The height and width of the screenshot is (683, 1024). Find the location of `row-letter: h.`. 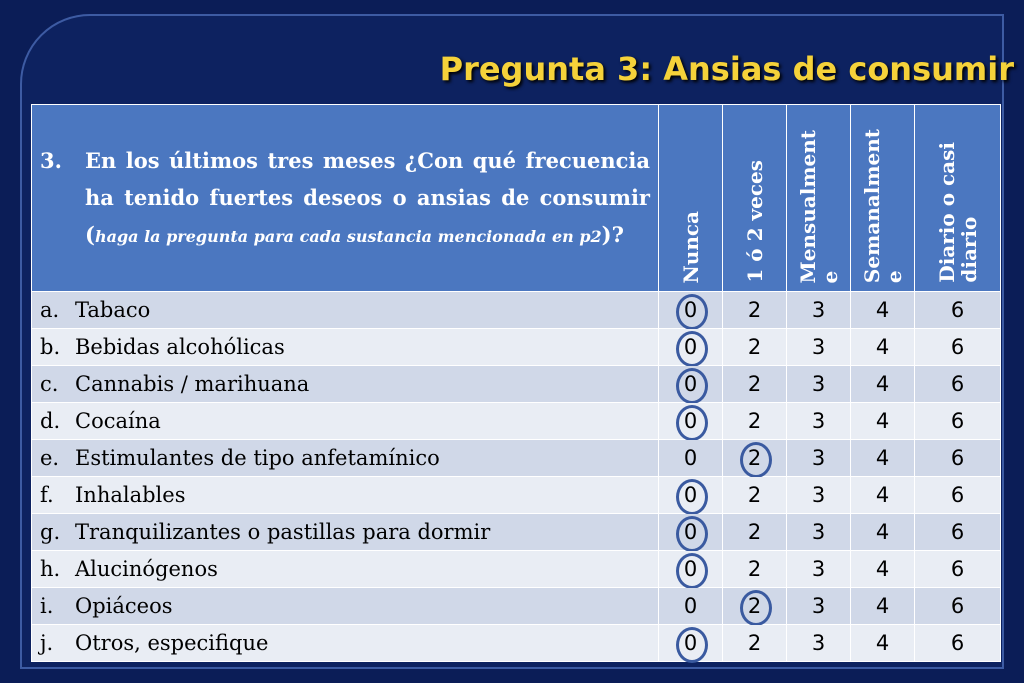

row-letter: h. is located at coordinates (50, 569).